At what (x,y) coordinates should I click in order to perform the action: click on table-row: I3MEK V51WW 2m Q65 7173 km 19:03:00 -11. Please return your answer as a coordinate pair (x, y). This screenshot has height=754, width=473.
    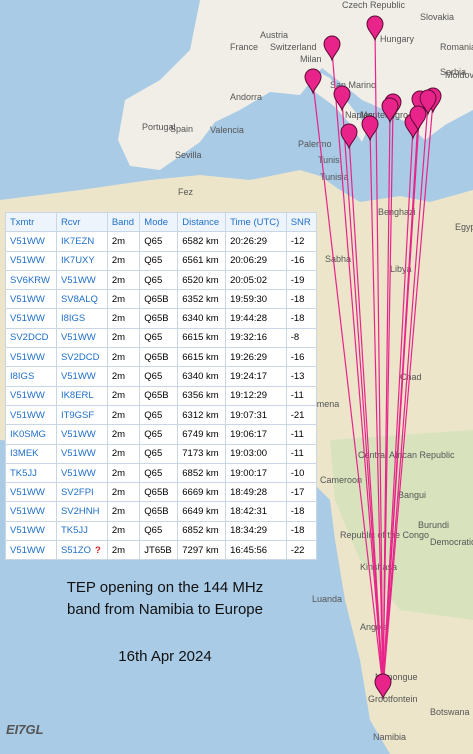
    Looking at the image, I should click on (161, 453).